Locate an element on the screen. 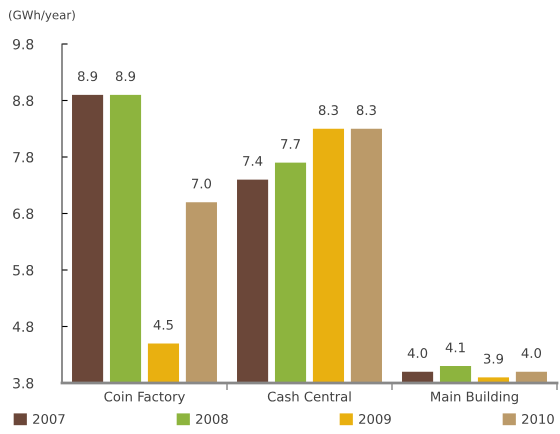 The width and height of the screenshot is (560, 434). data-label: 3.9 is located at coordinates (494, 359).